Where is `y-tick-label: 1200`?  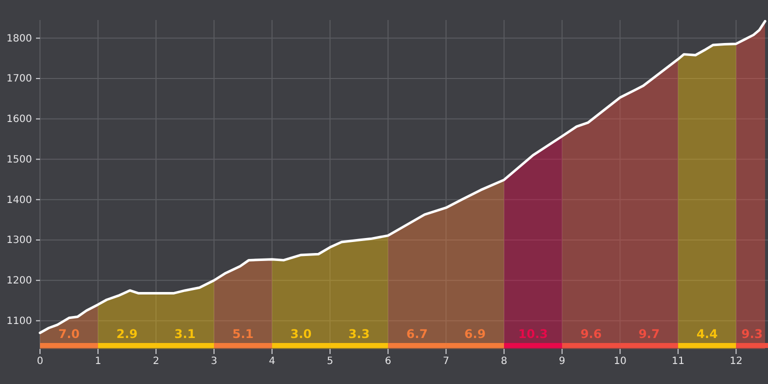 y-tick-label: 1200 is located at coordinates (19, 281).